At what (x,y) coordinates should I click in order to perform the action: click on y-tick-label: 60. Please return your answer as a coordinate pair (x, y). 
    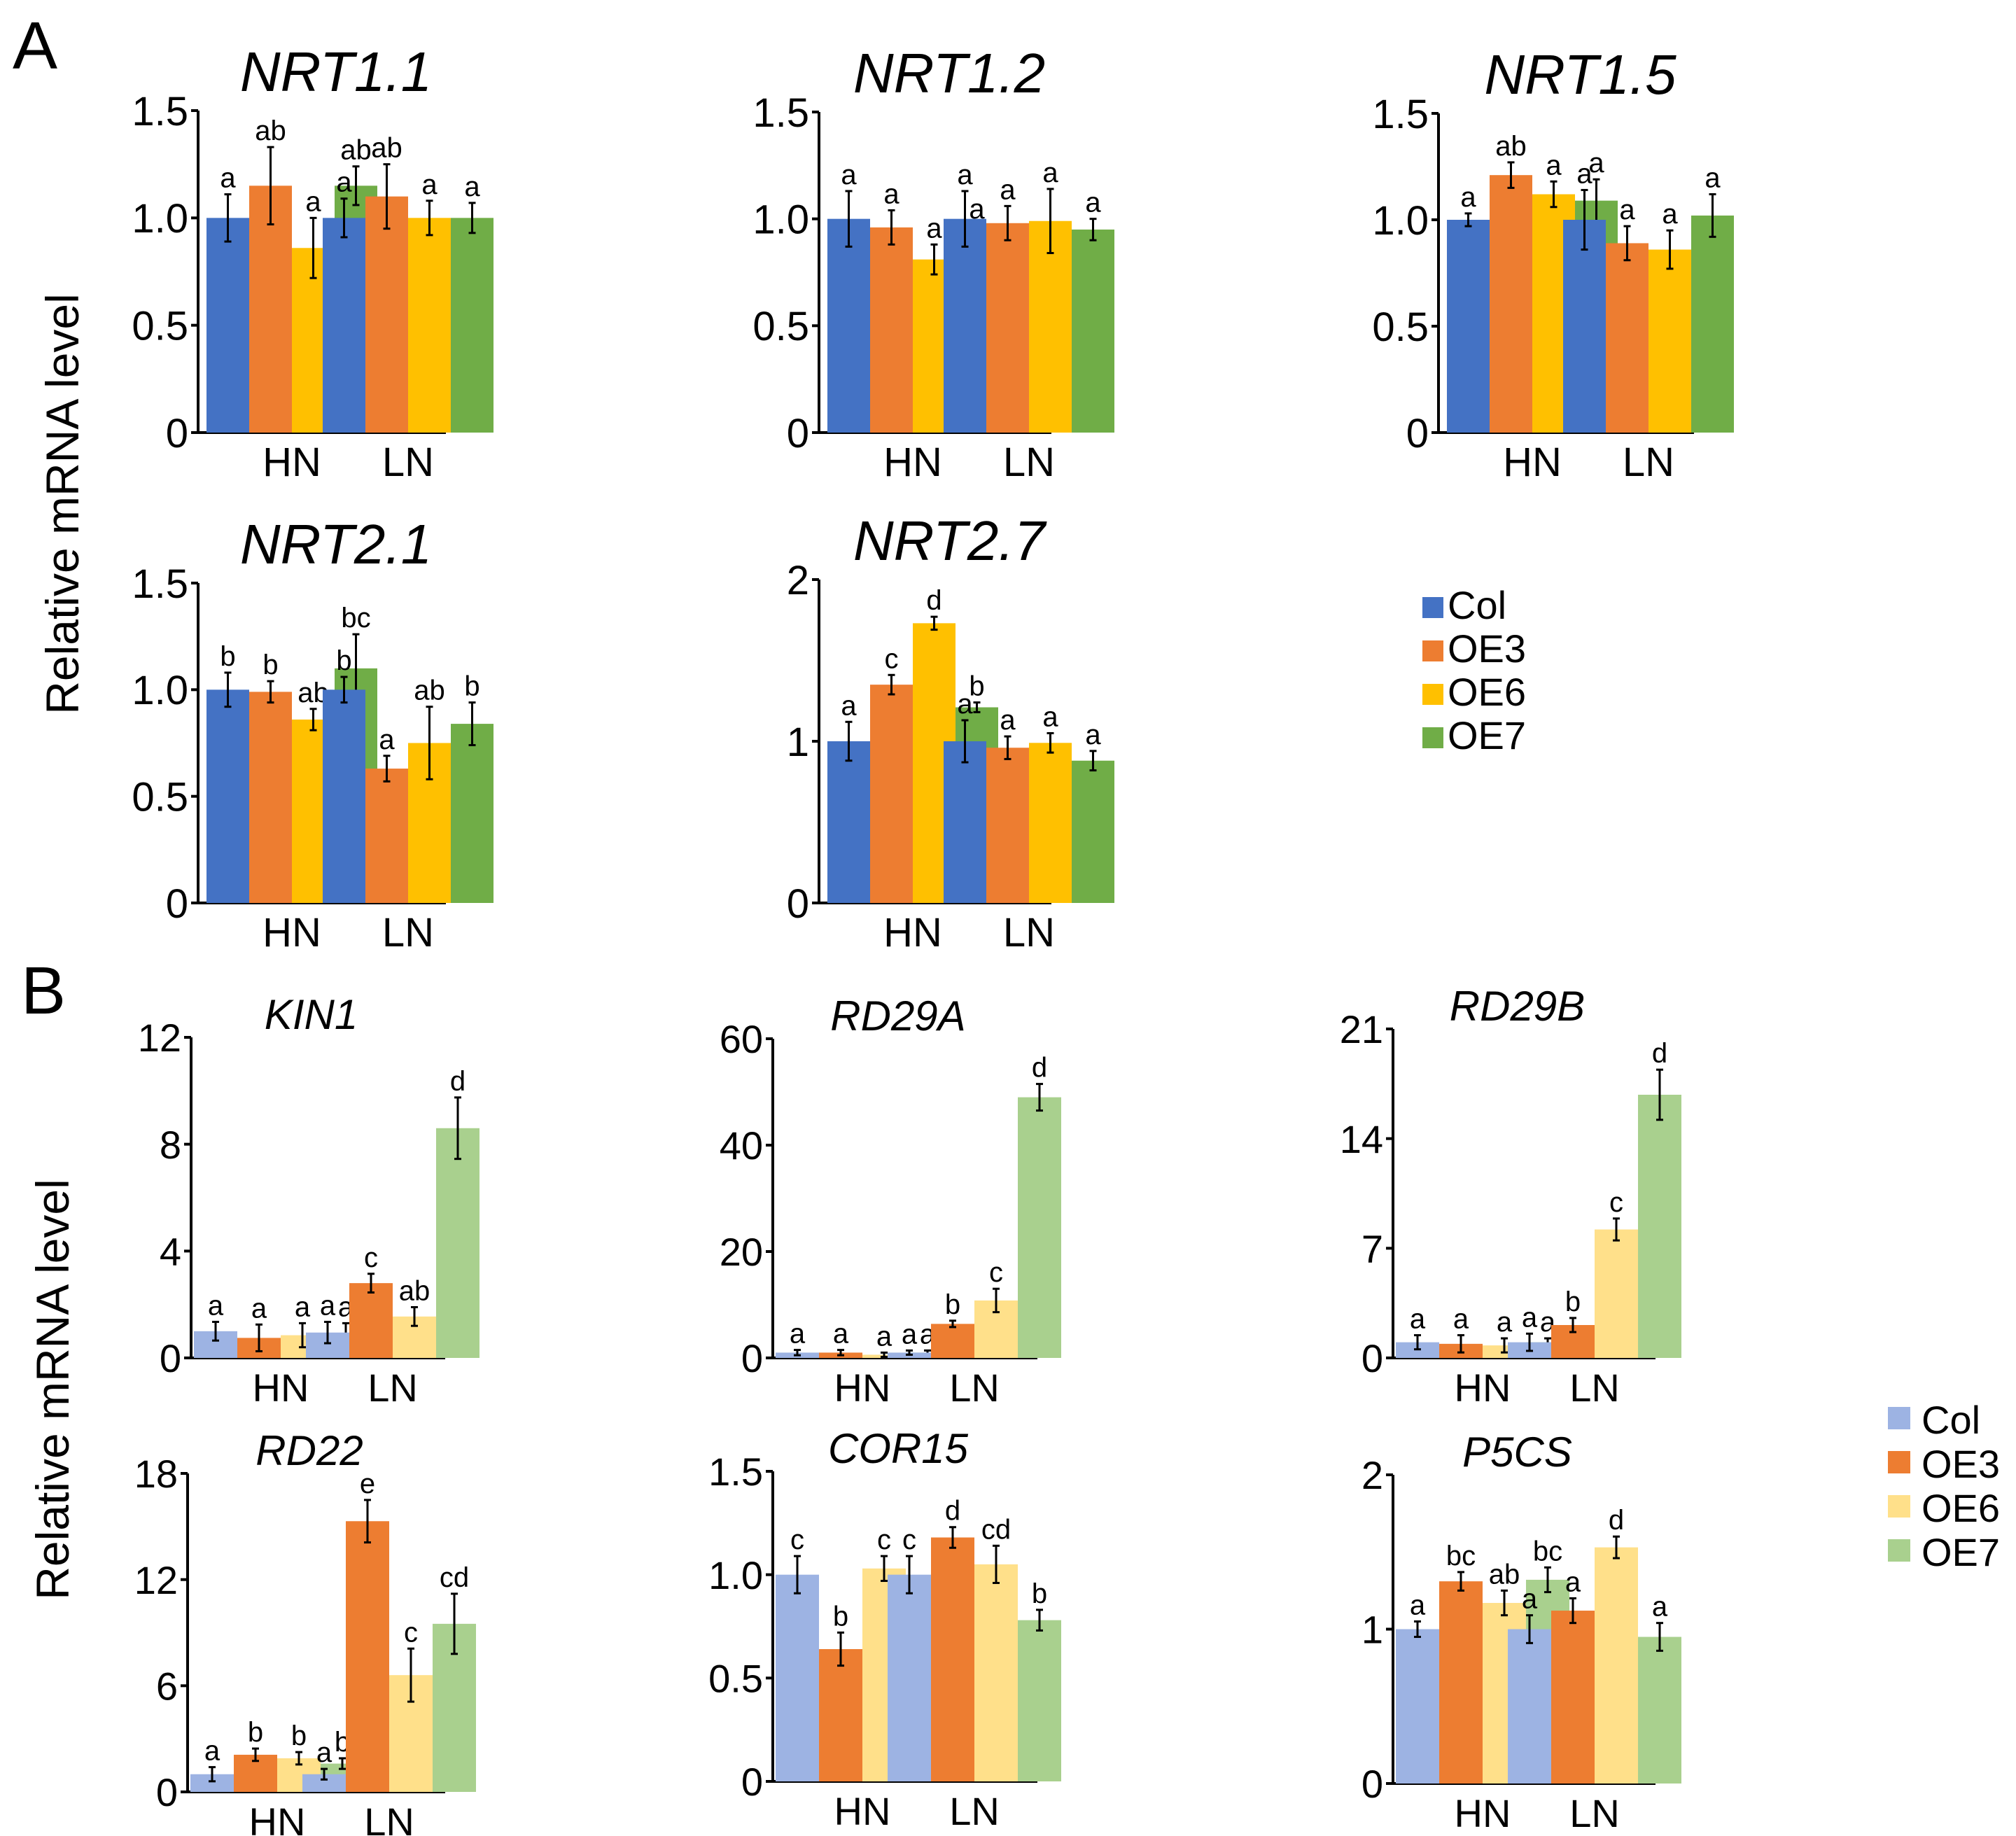
    Looking at the image, I should click on (741, 1039).